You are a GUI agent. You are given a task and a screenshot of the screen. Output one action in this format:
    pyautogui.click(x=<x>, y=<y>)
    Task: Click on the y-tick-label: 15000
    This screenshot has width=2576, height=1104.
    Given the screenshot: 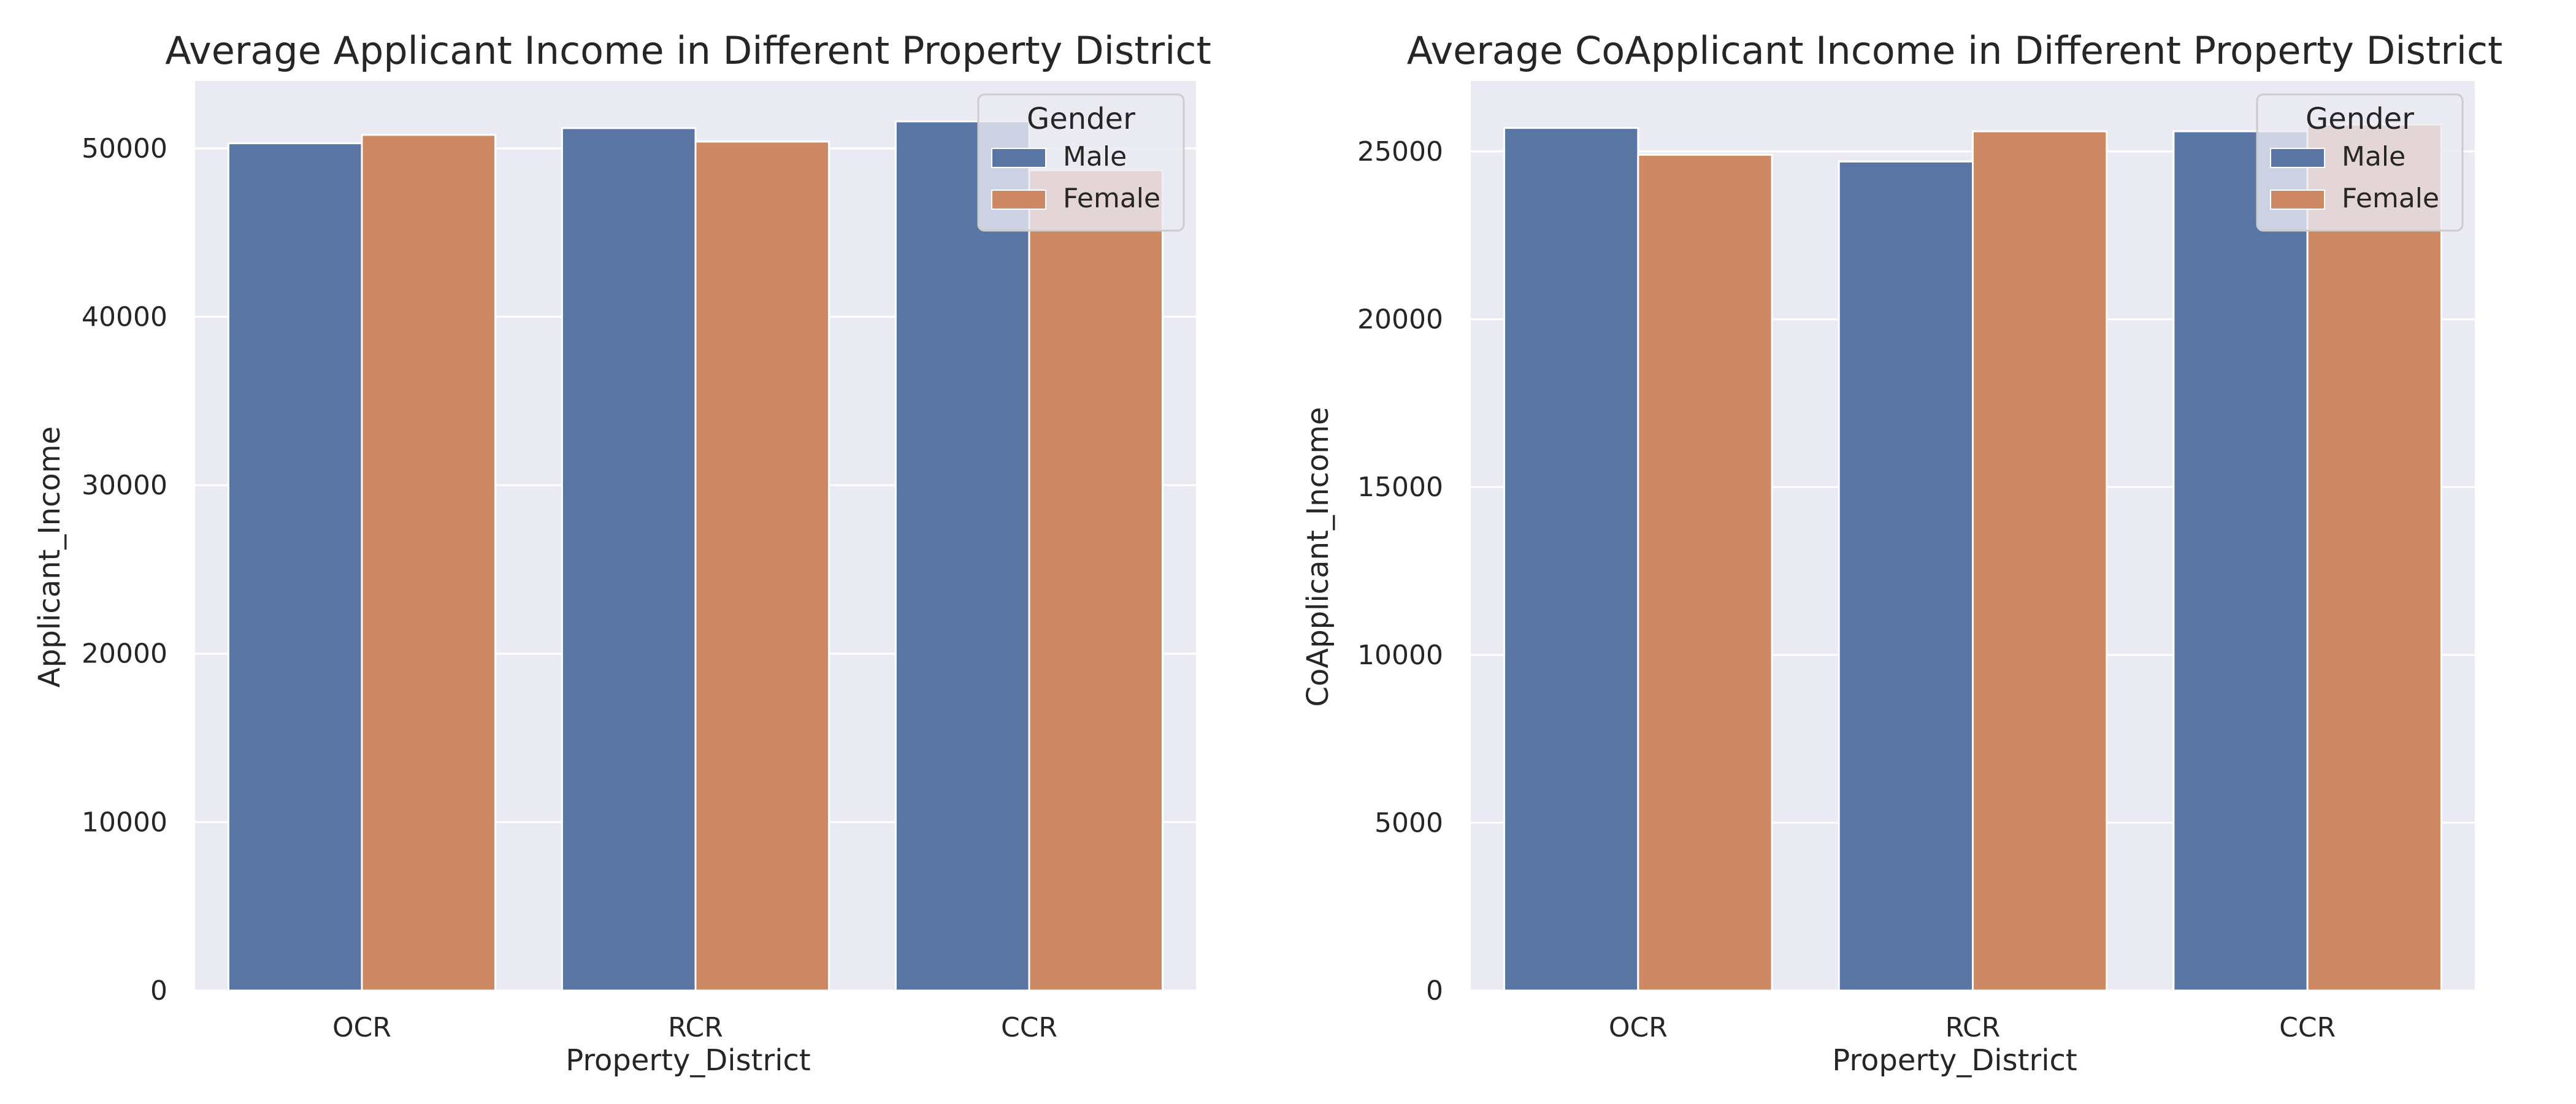 What is the action you would take?
    pyautogui.click(x=1400, y=487)
    